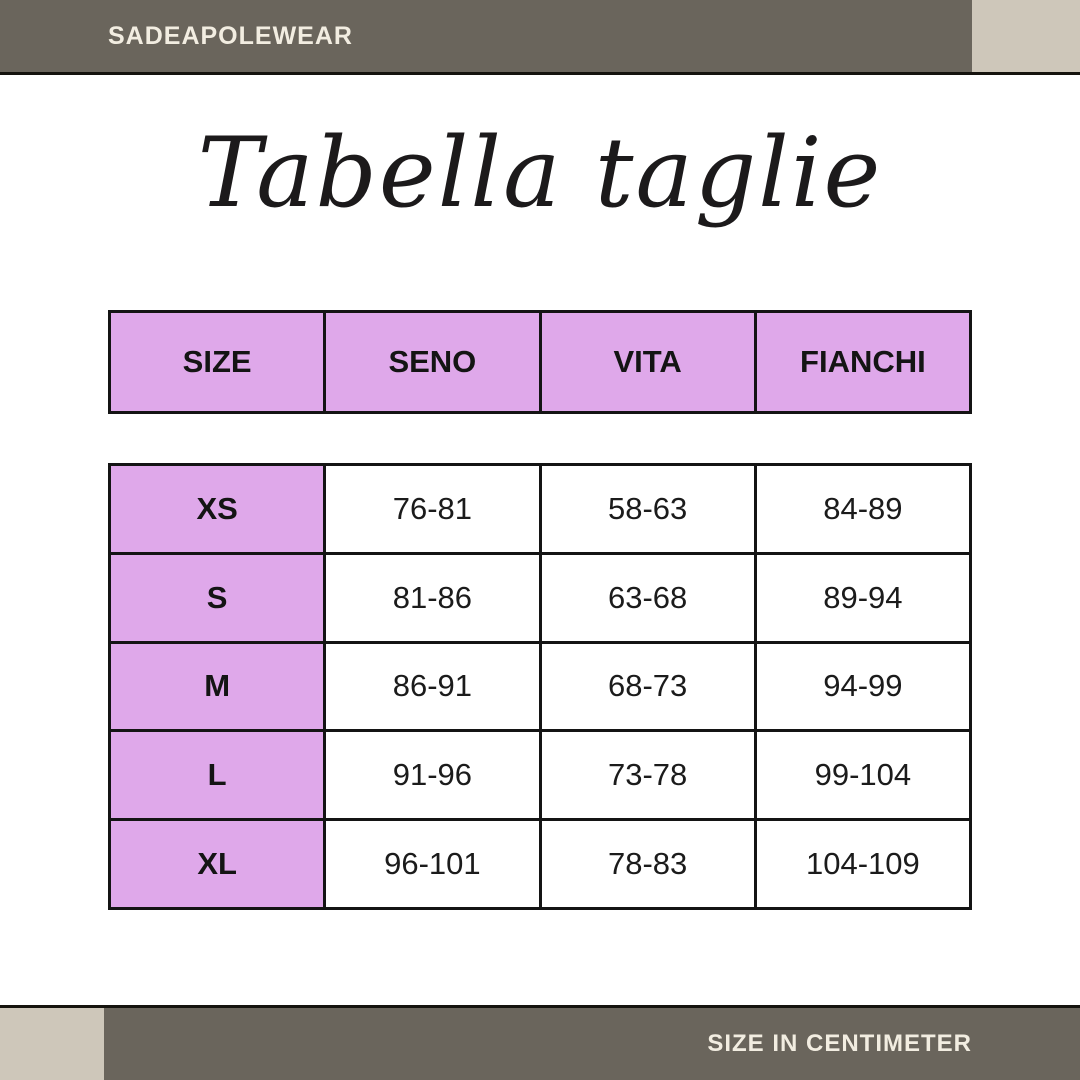  I want to click on units-note: SIZE IN CENTIMETER, so click(839, 1043).